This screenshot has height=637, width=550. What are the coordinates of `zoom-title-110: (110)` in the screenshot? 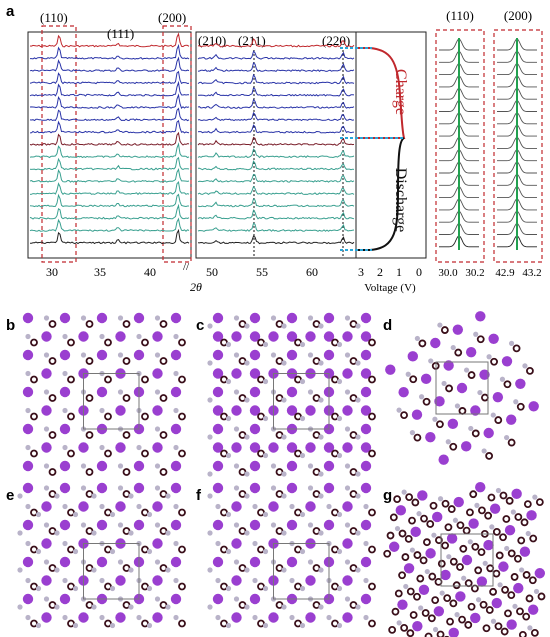 It's located at (460, 15).